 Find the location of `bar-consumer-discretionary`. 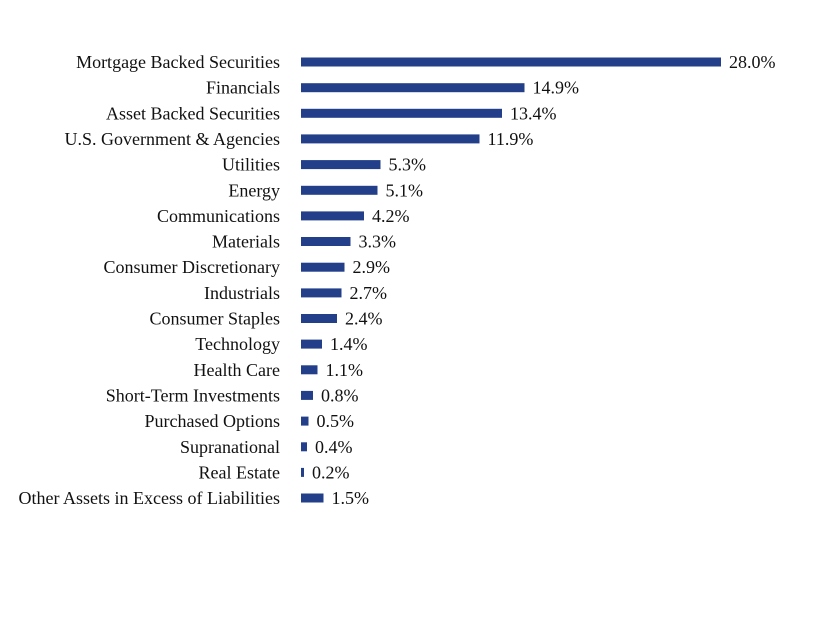

bar-consumer-discretionary is located at coordinates (323, 267).